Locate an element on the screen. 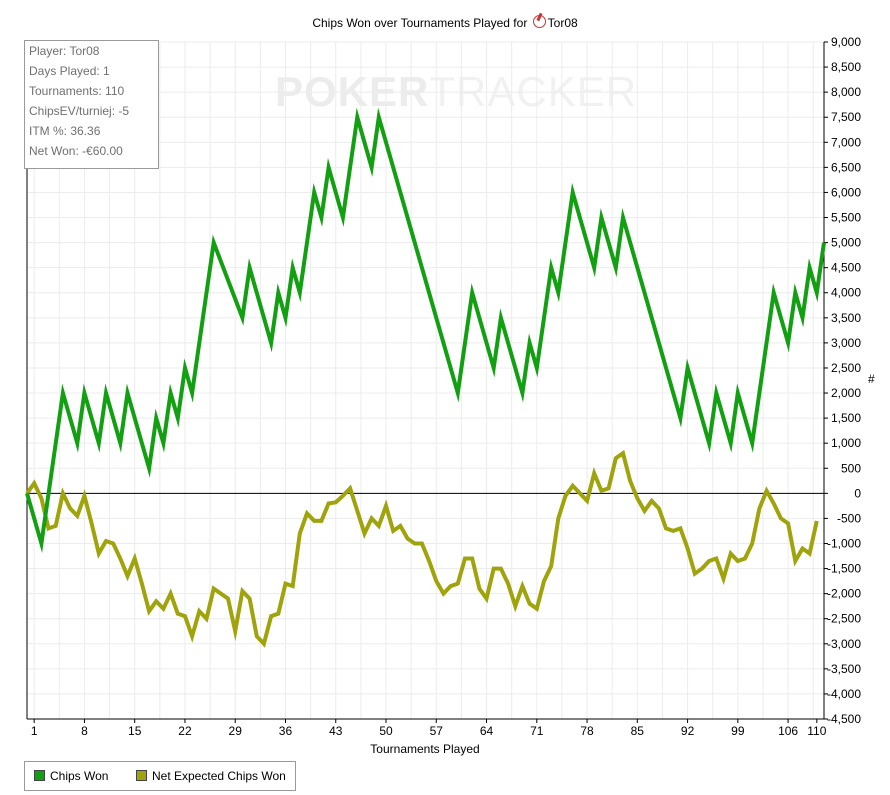  y-tick-label: 9,000 is located at coordinates (846, 42).